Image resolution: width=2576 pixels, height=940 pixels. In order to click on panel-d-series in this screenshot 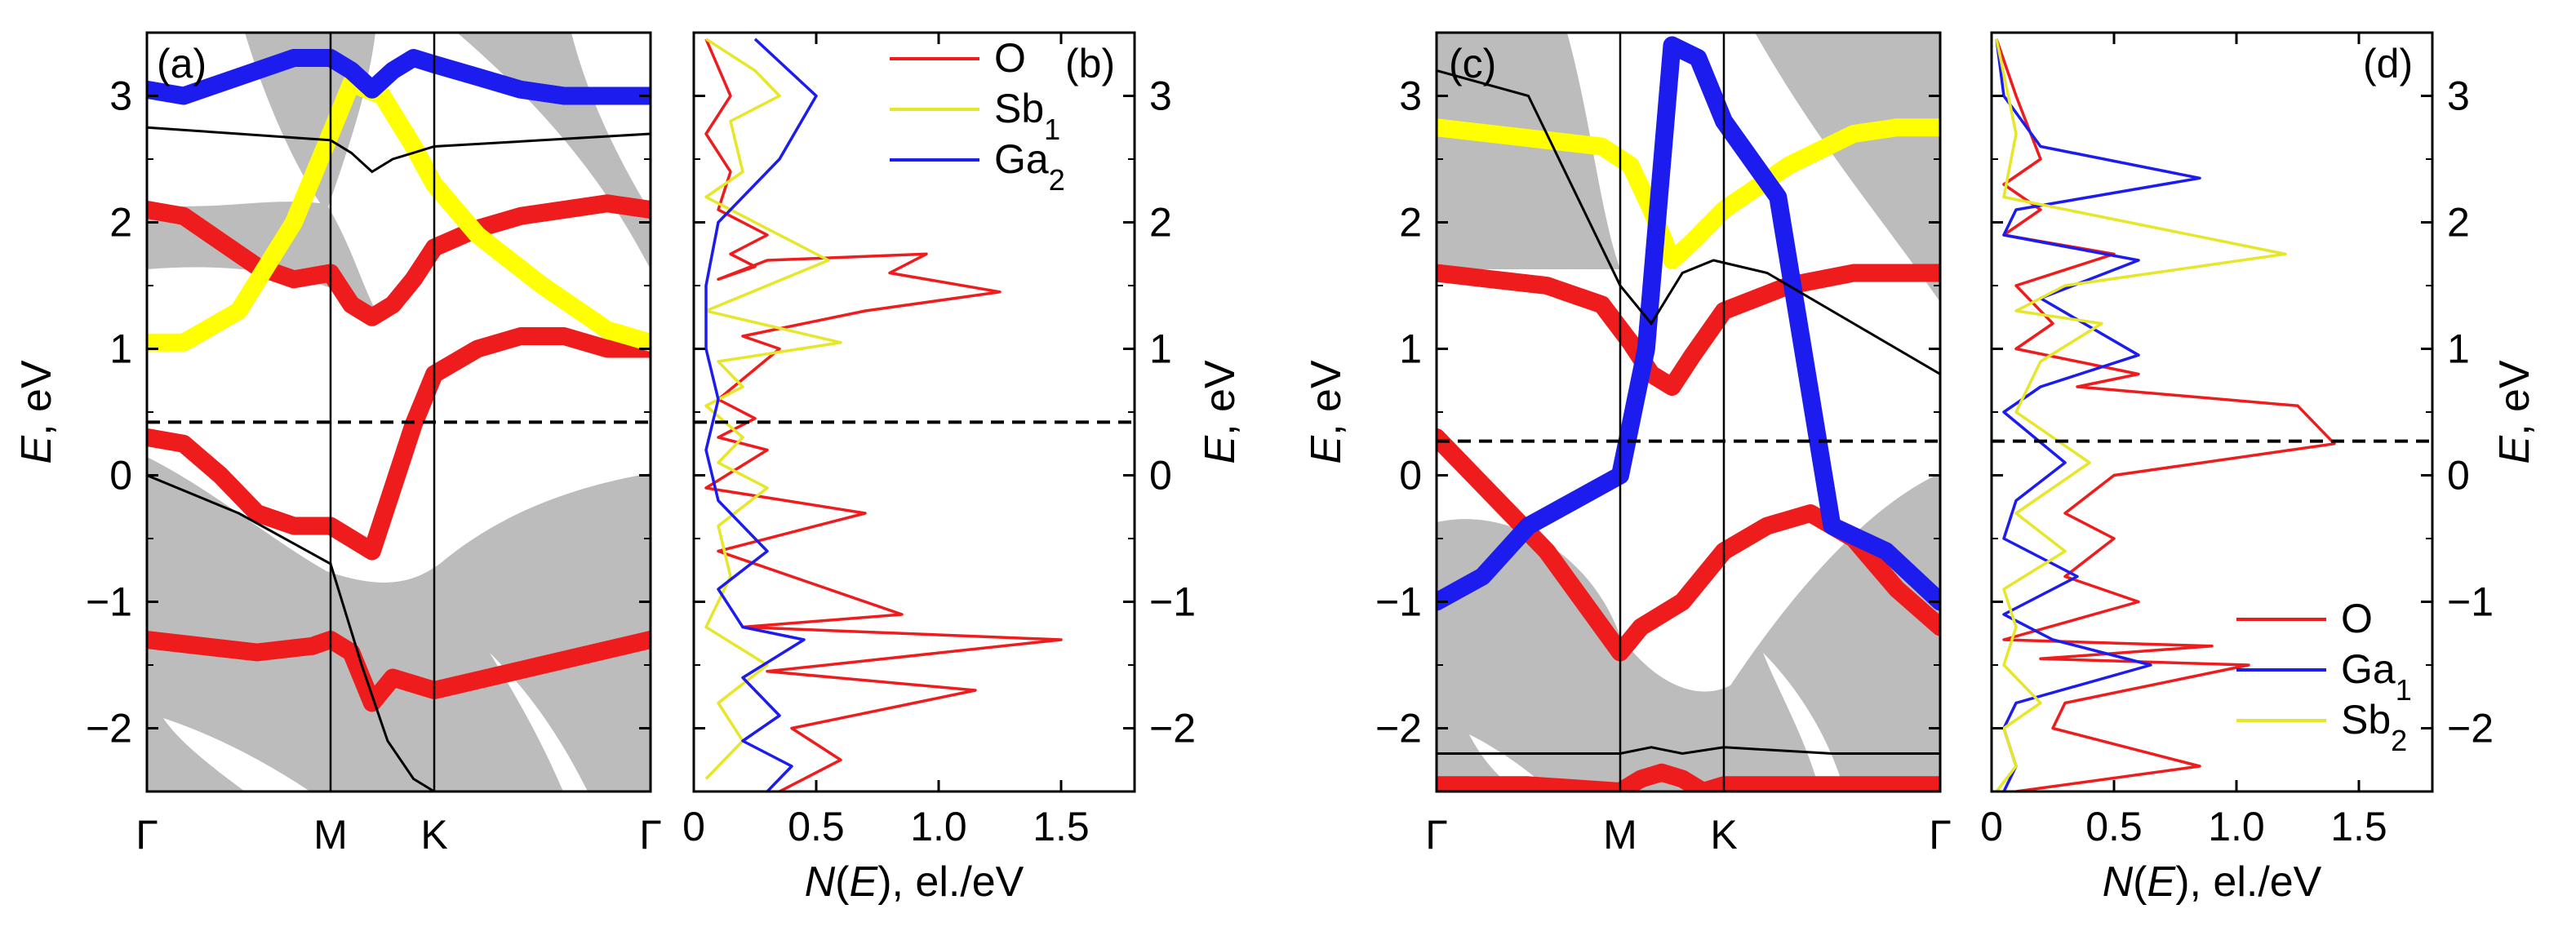, I will do `click(2165, 414)`.